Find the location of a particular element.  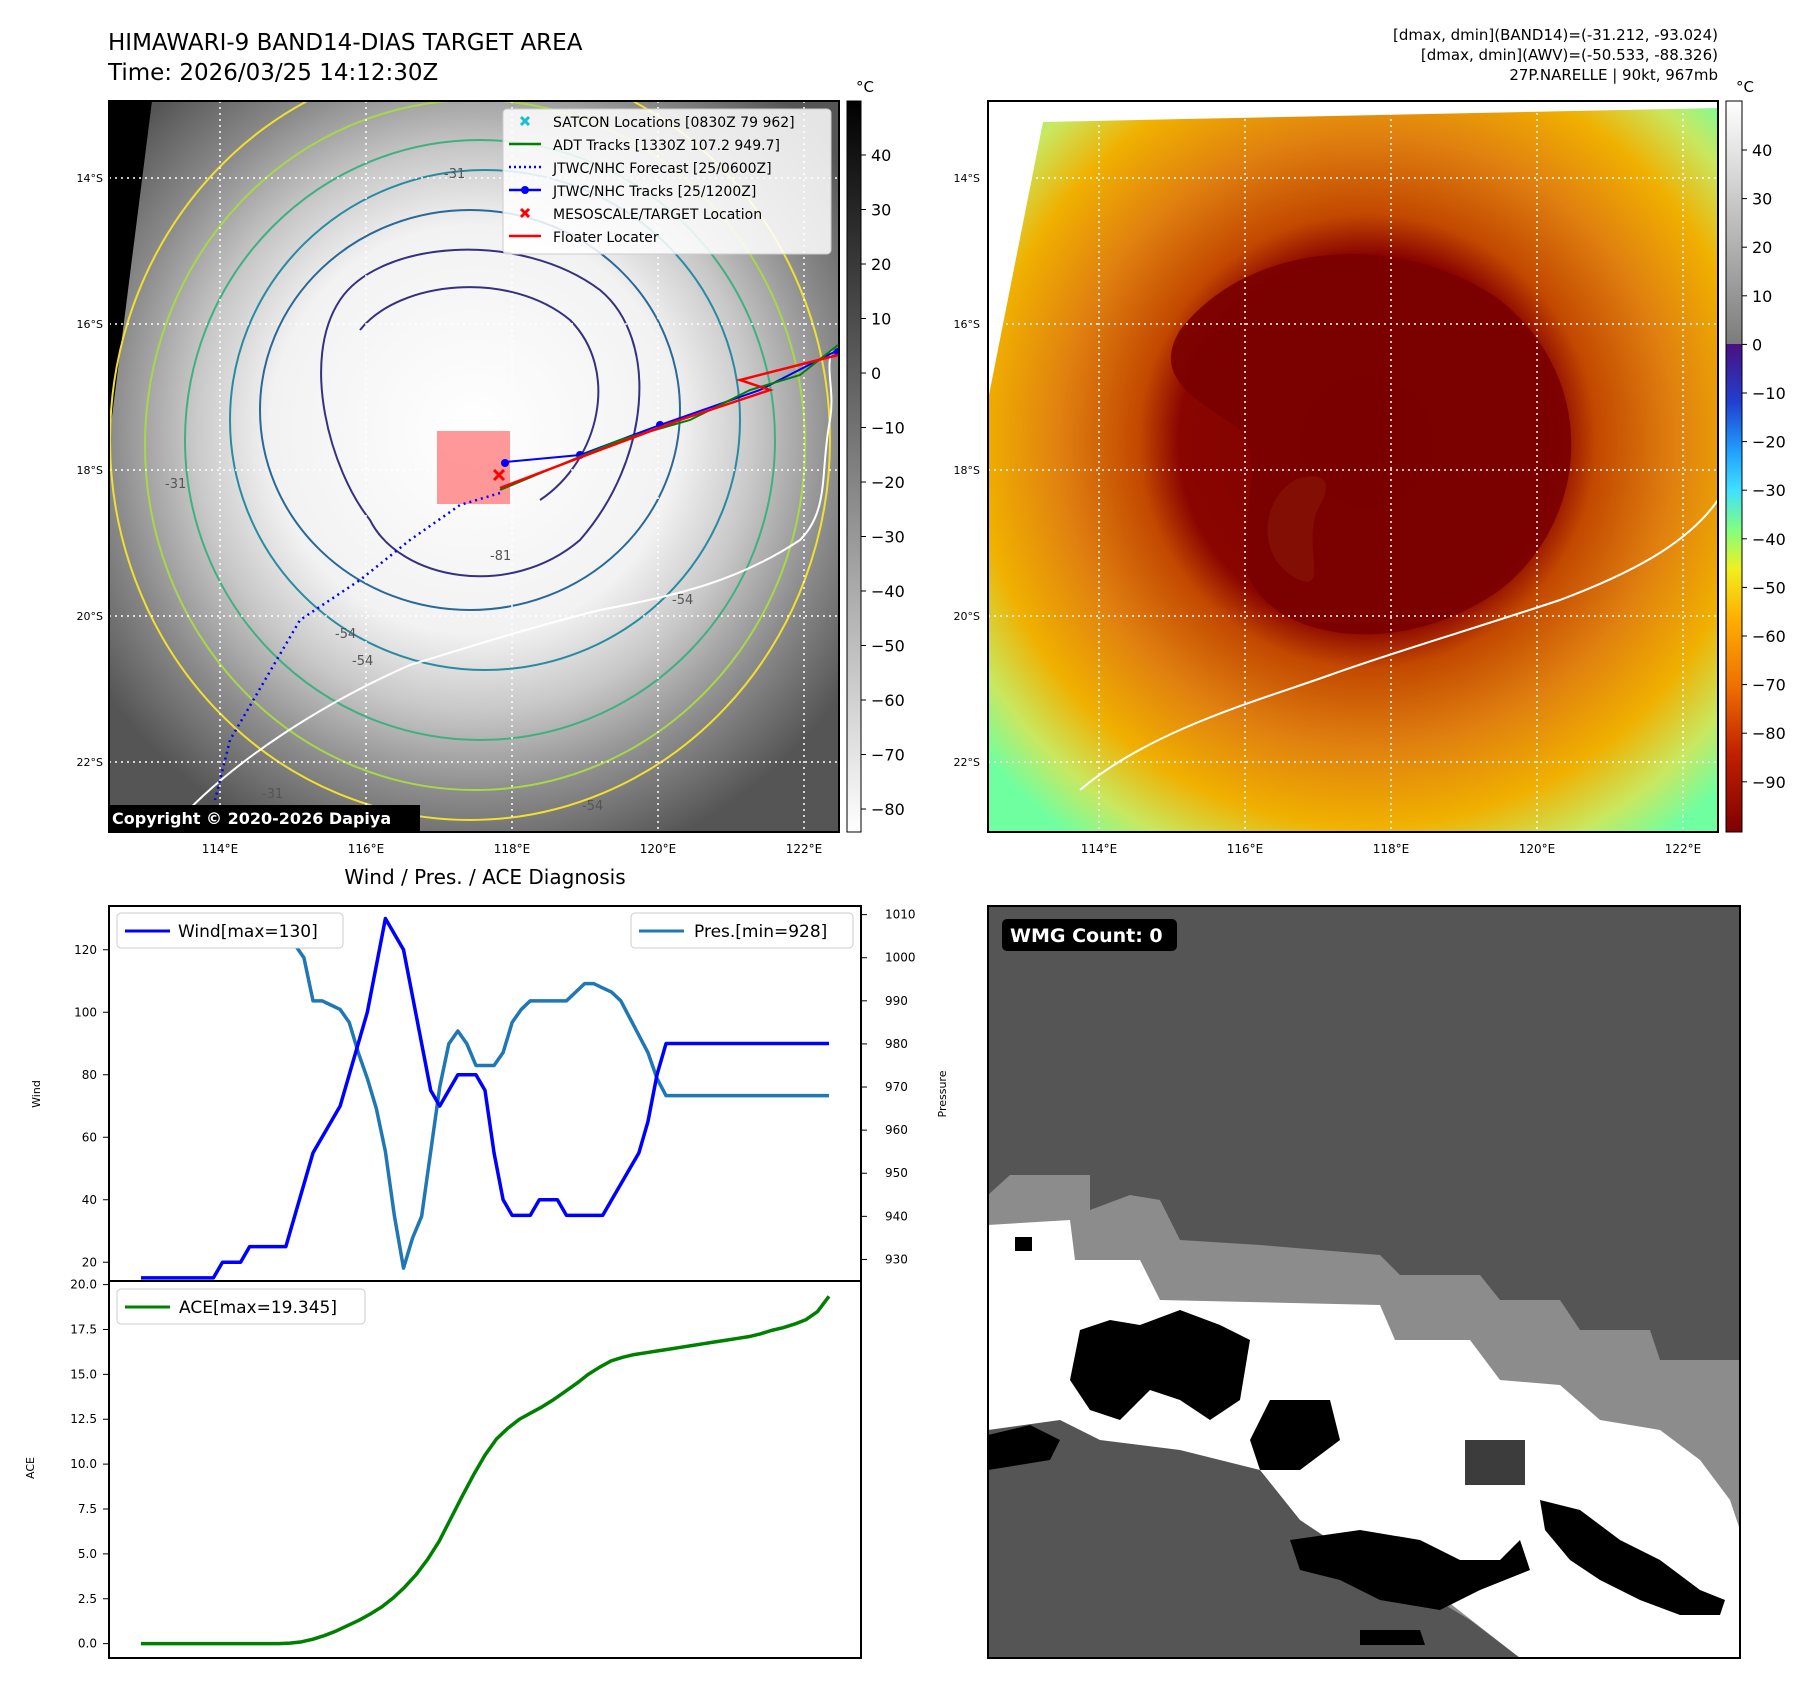

ace-series-line is located at coordinates (486, 1470).